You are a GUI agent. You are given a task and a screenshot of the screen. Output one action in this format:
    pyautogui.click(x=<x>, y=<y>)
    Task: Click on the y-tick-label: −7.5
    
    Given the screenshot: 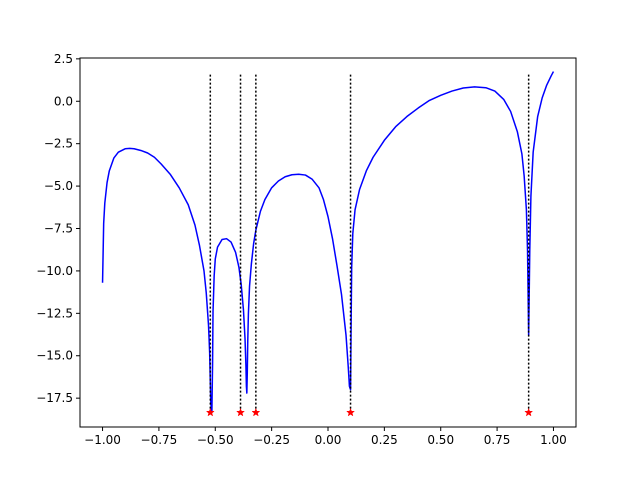 What is the action you would take?
    pyautogui.click(x=58, y=229)
    